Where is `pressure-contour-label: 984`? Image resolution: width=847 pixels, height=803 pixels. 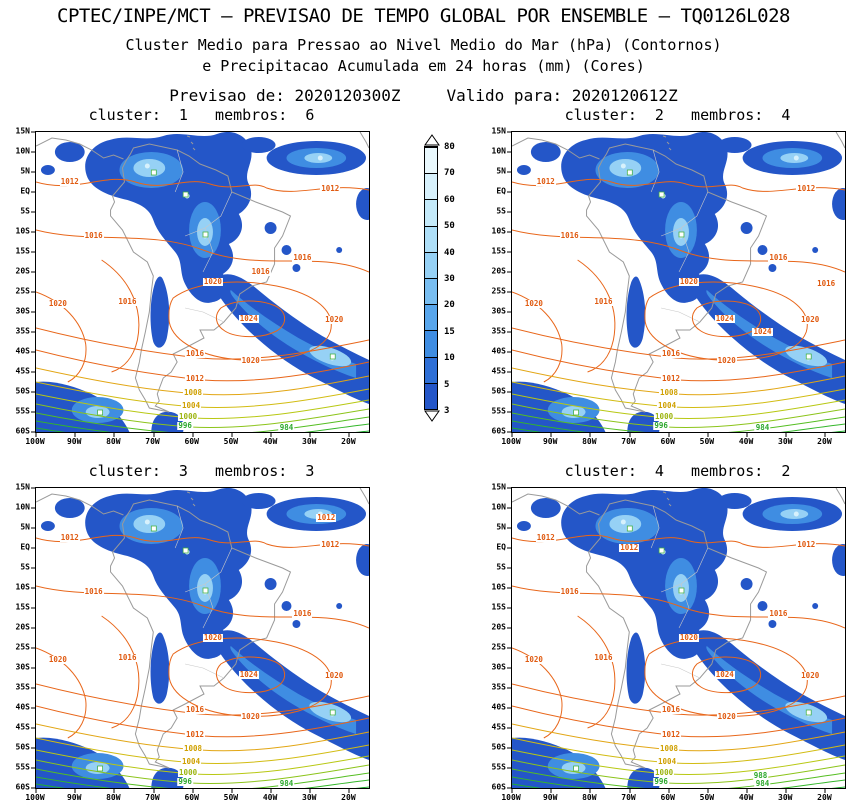 pressure-contour-label: 984 is located at coordinates (762, 427).